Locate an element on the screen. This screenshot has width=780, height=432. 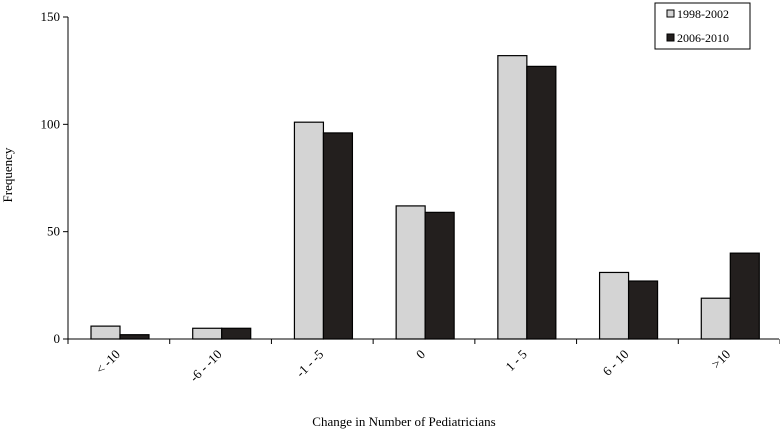
x-ticks-group: < -10 -6 - -10 -1 - -5 0 1 - 5 6 - 10 >10 is located at coordinates (423, 362).